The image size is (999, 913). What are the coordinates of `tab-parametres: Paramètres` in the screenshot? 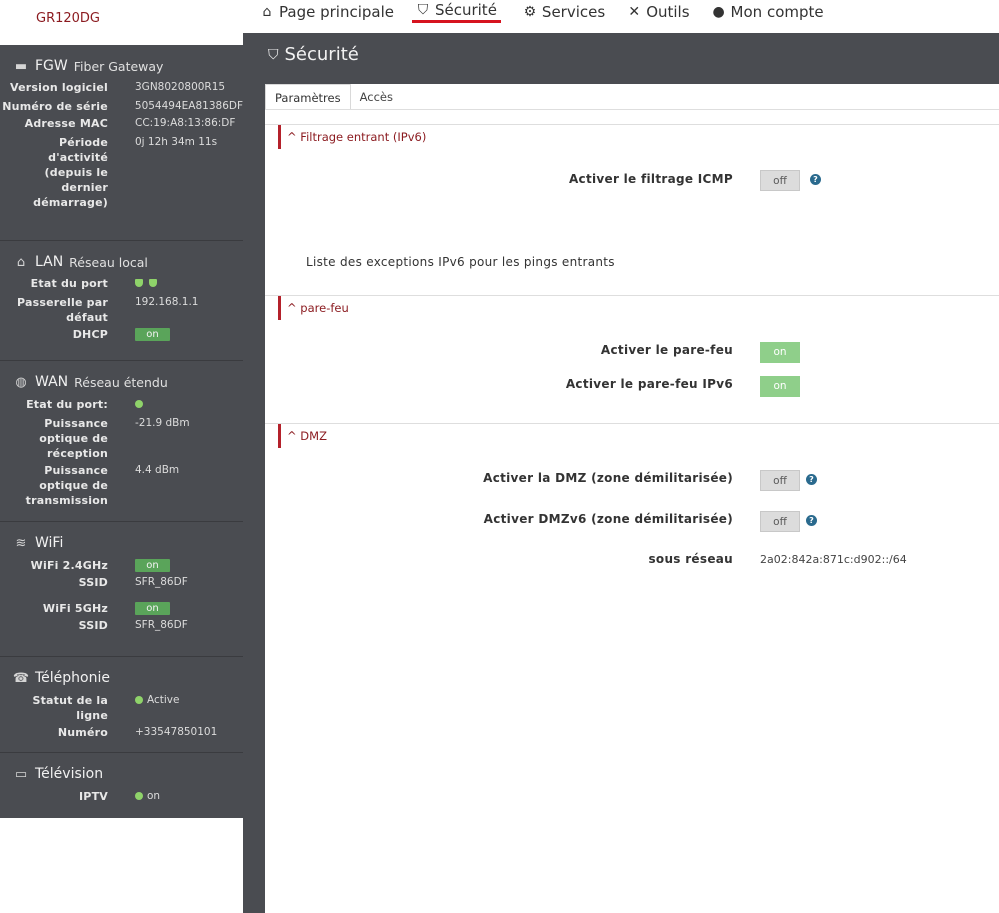 It's located at (308, 97).